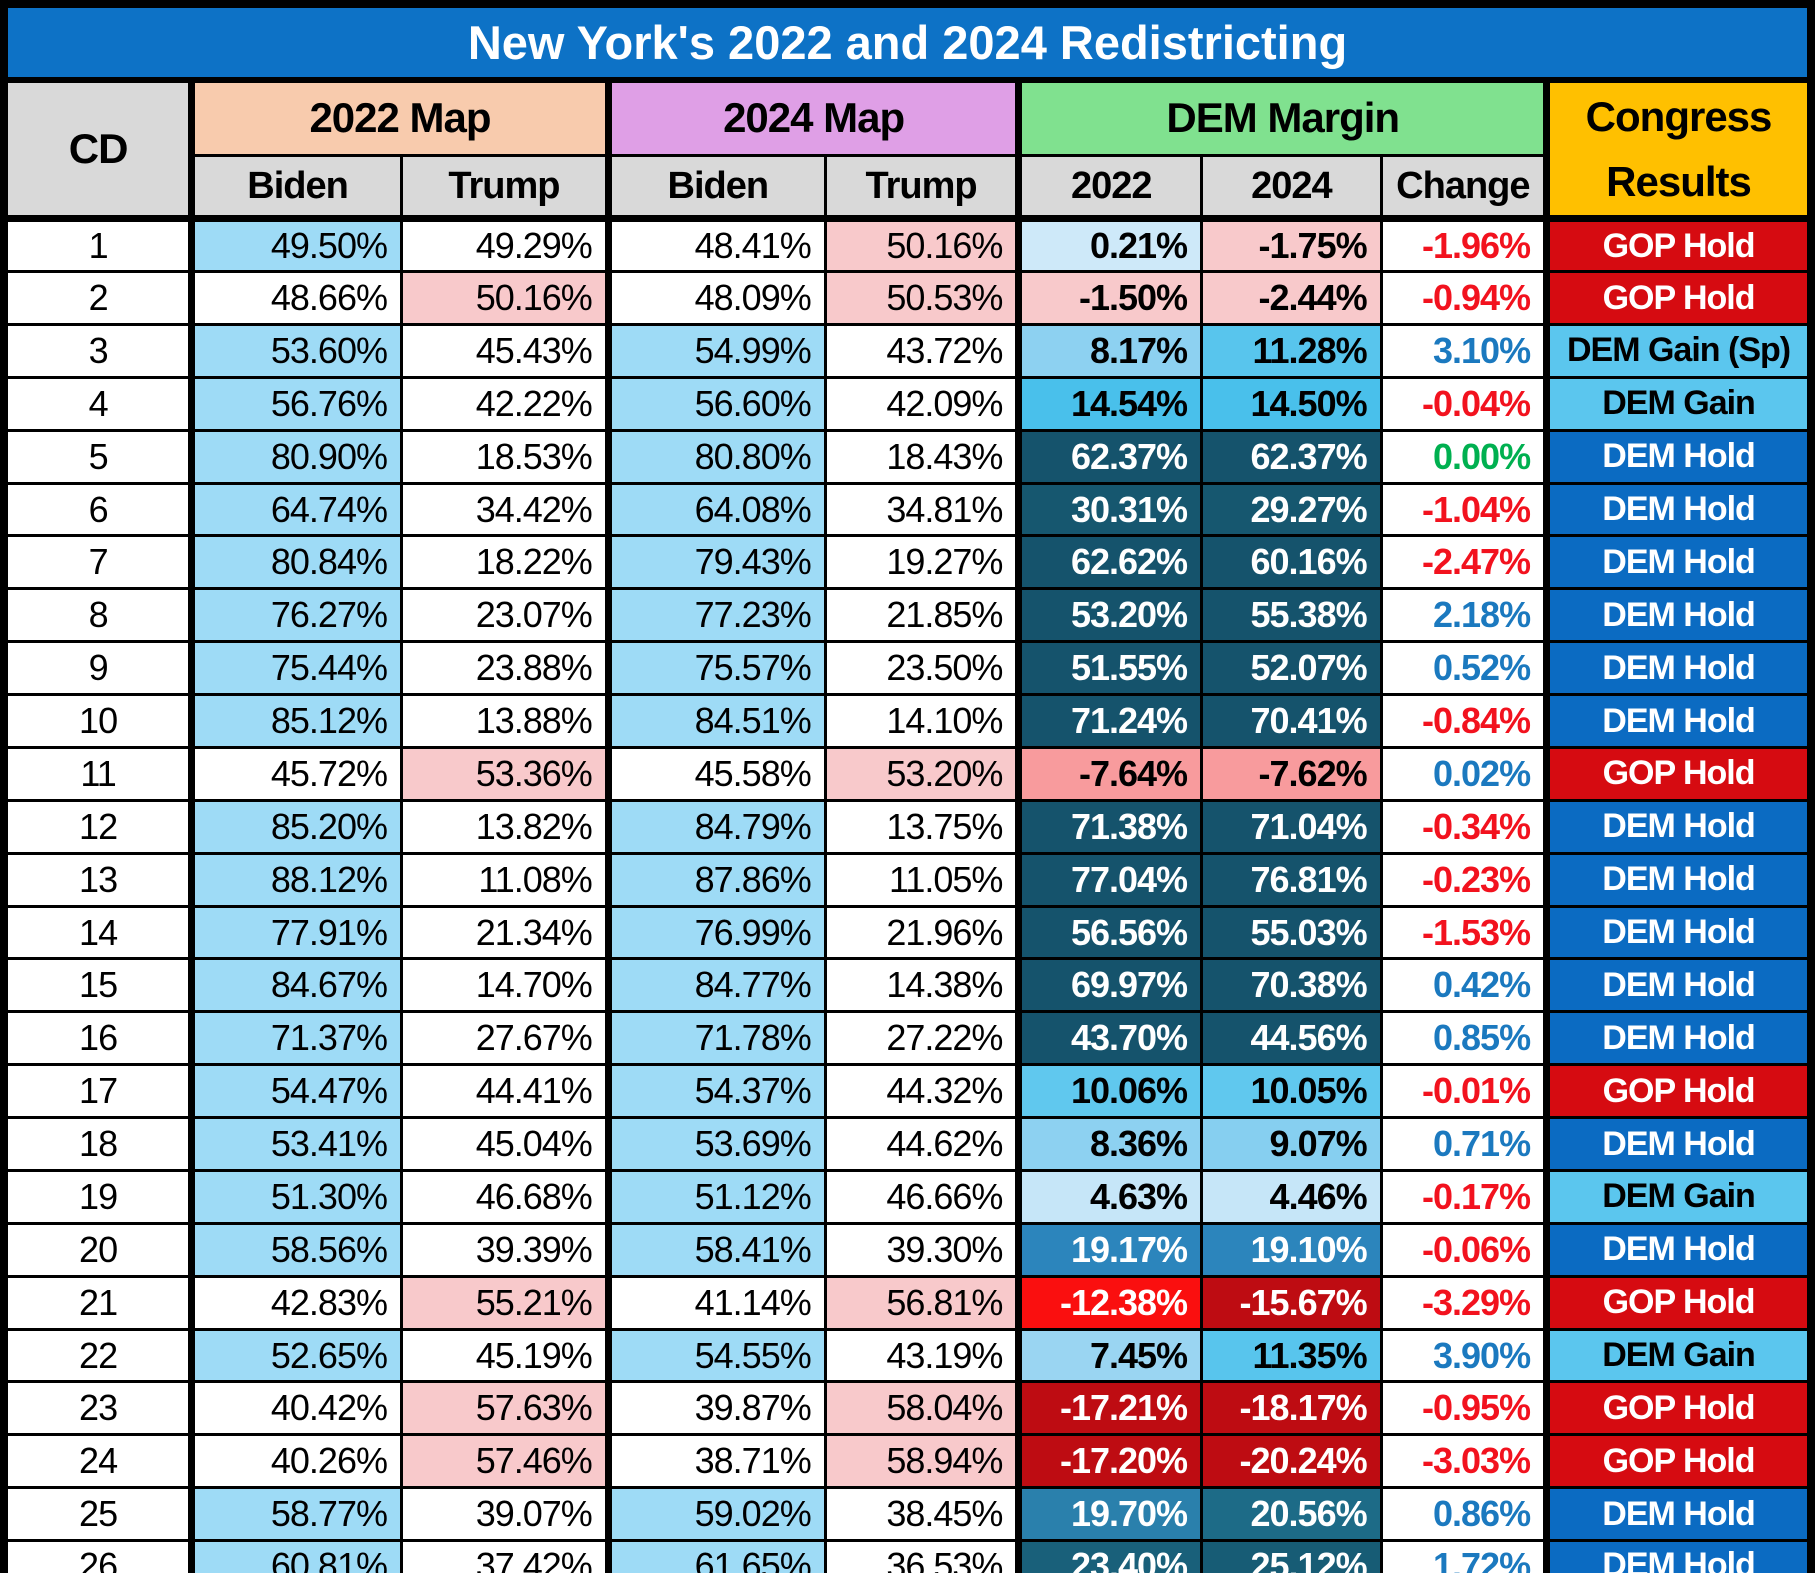 The image size is (1815, 1573). I want to click on cd-cell: 2, so click(98, 298).